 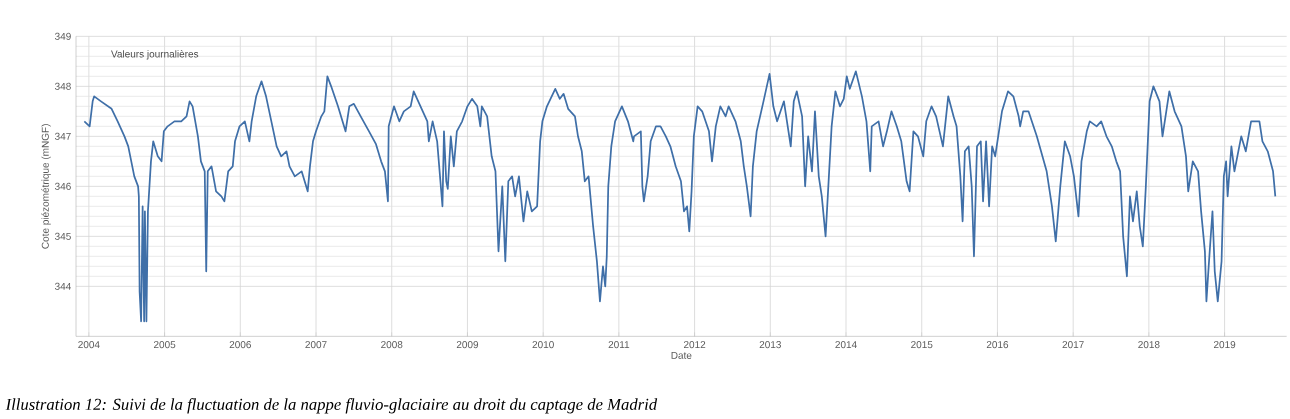 What do you see at coordinates (681, 355) in the screenshot?
I see `x-axis-title: Date` at bounding box center [681, 355].